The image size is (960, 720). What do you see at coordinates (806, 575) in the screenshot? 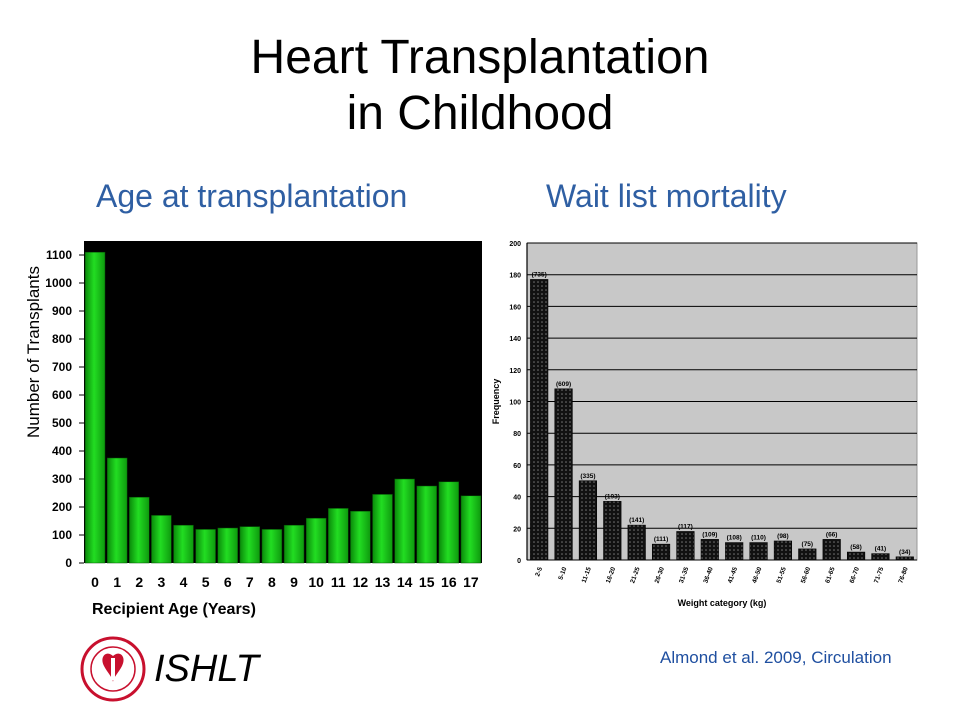
I see `chart2-x-tick-label: 56-60` at bounding box center [806, 575].